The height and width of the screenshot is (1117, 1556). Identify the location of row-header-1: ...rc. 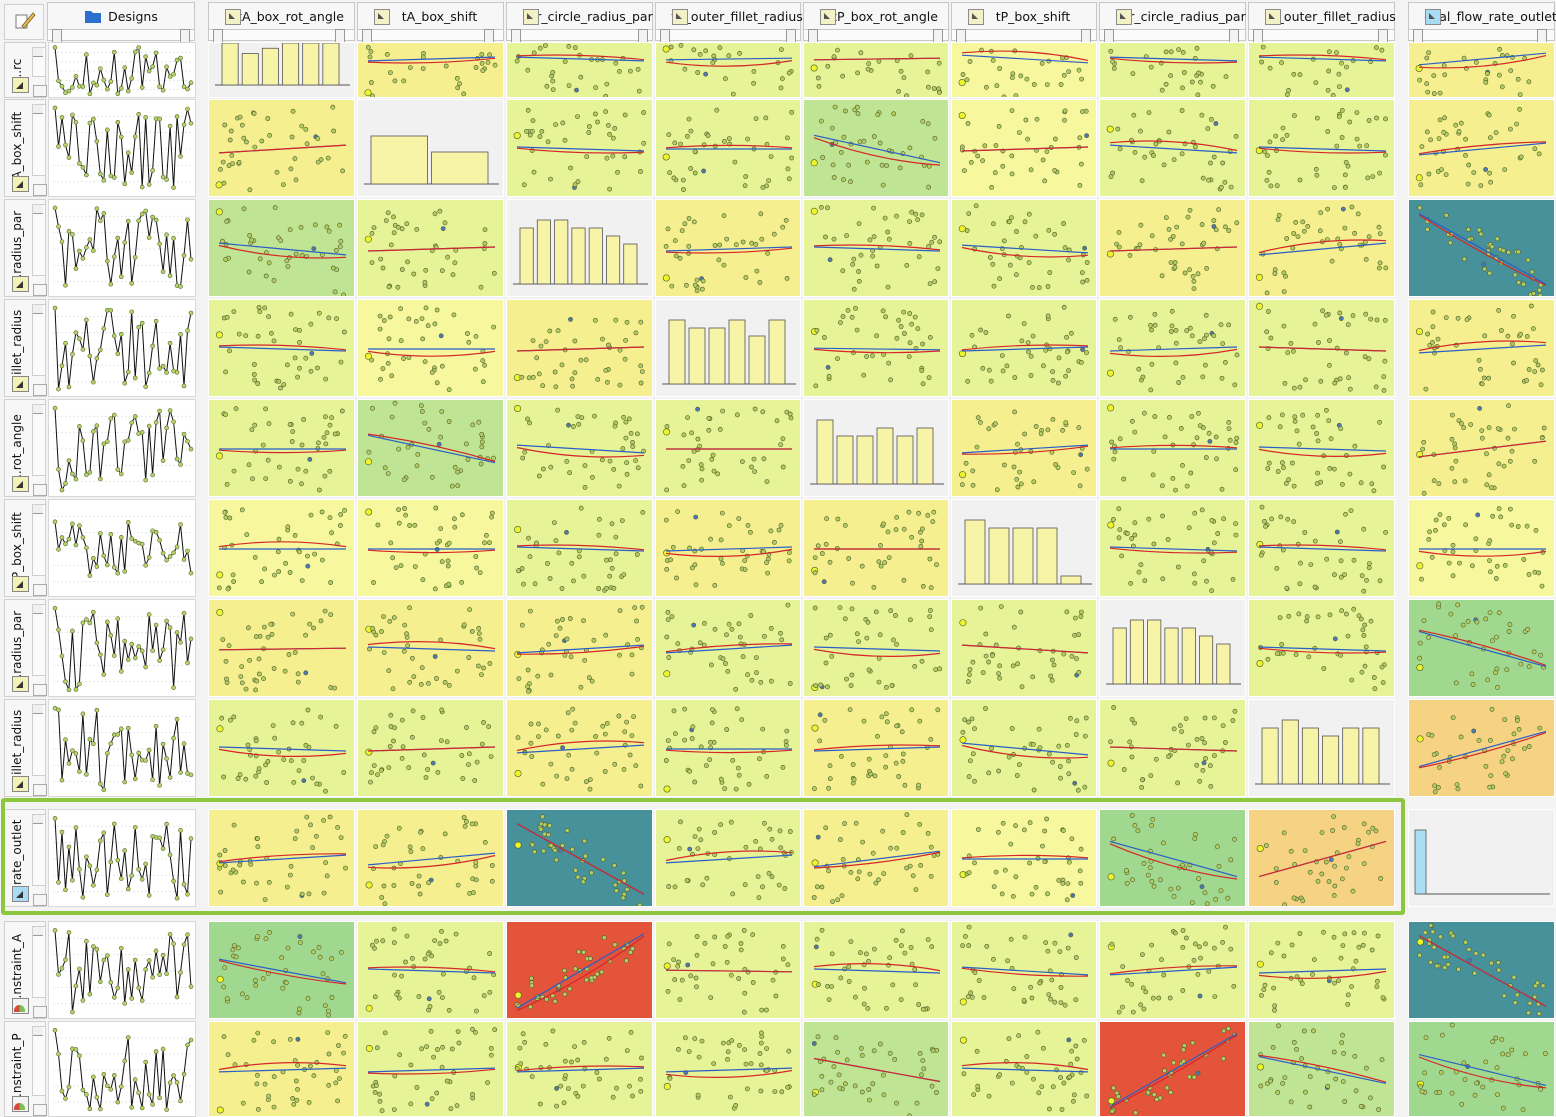
(25, 70).